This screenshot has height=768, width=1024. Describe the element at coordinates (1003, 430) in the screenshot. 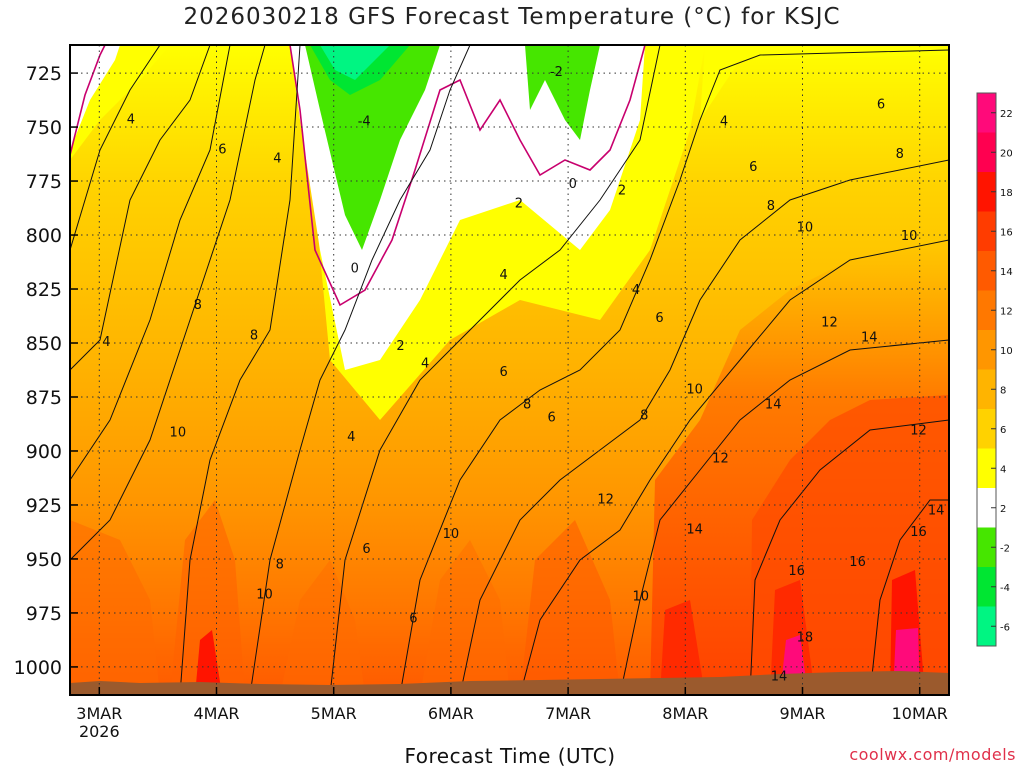

I see `colorbar-tick-label: 6` at that location.